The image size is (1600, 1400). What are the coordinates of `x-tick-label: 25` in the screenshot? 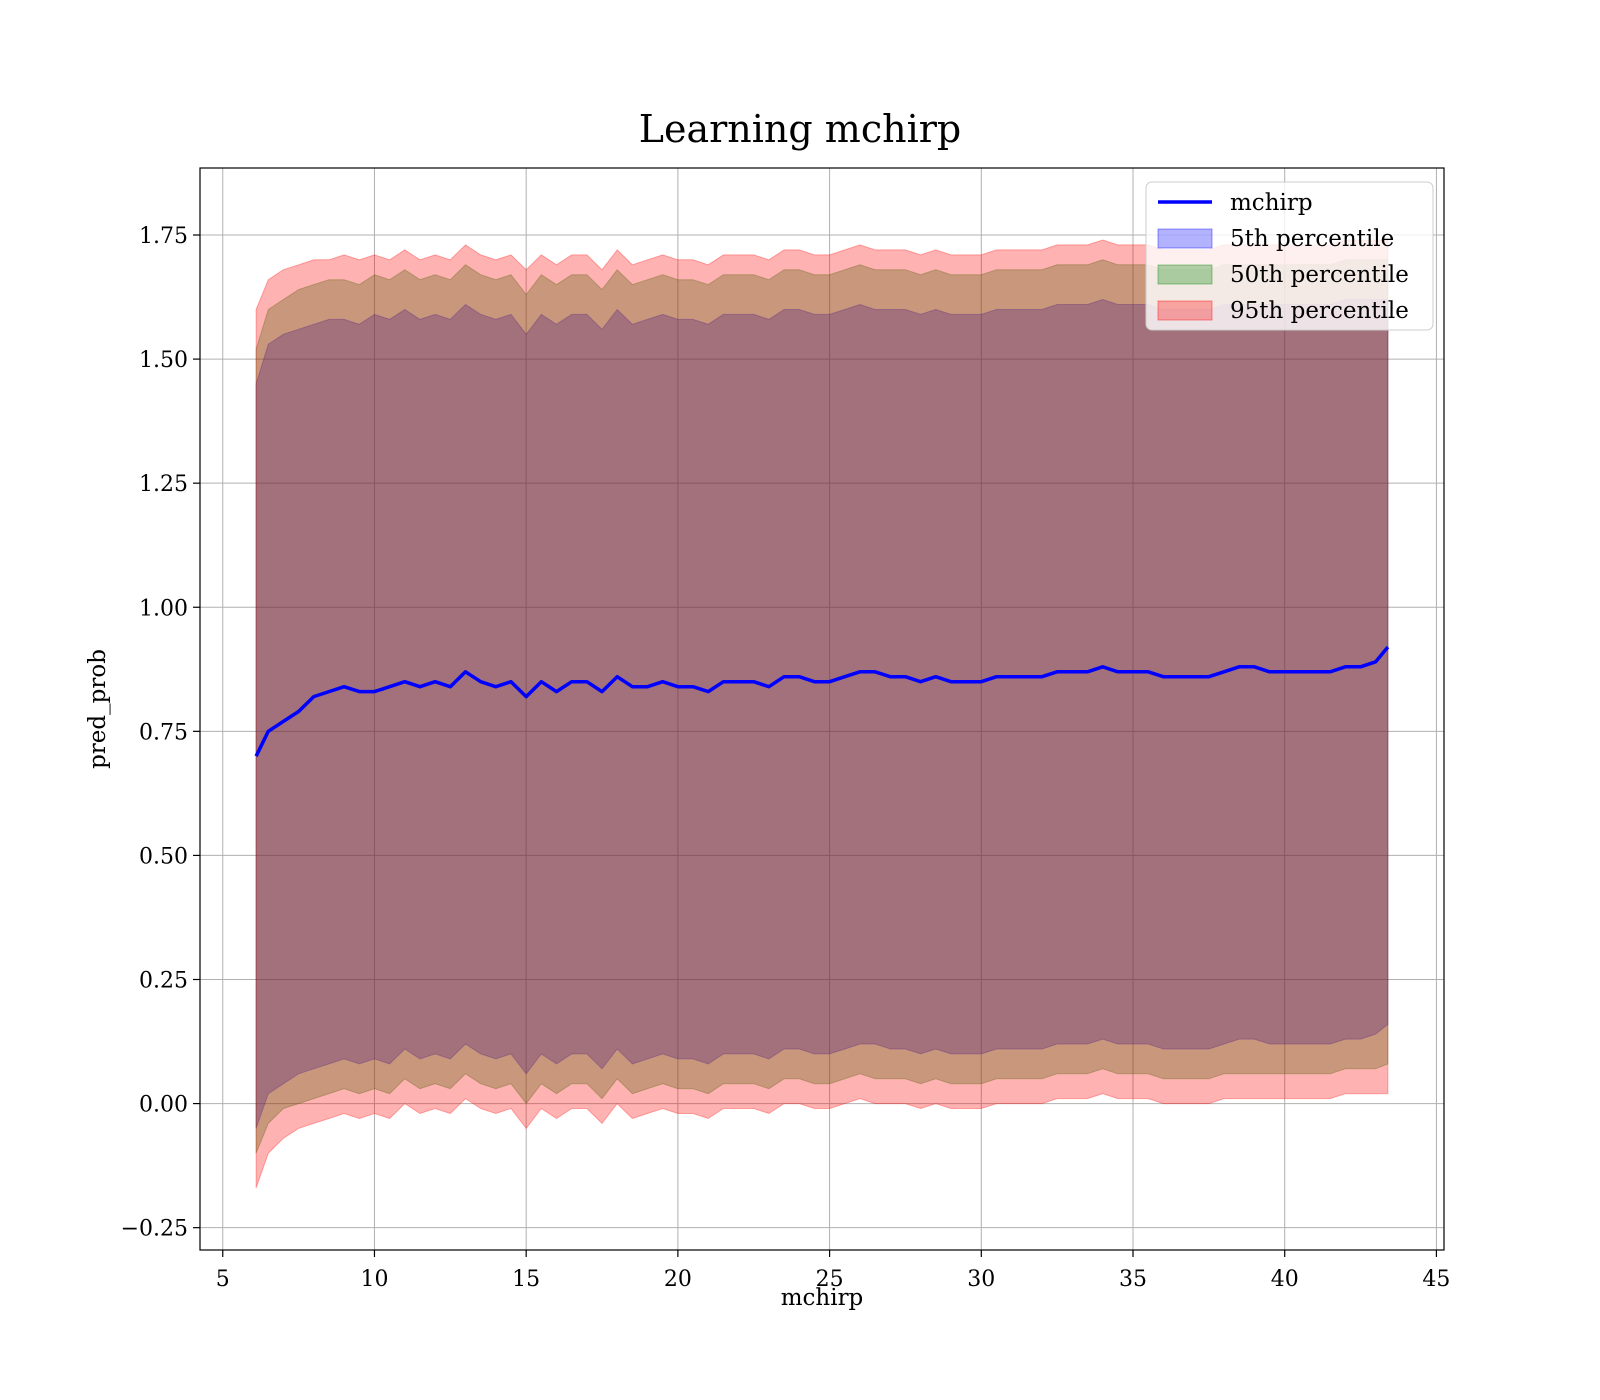 It's located at (830, 1279).